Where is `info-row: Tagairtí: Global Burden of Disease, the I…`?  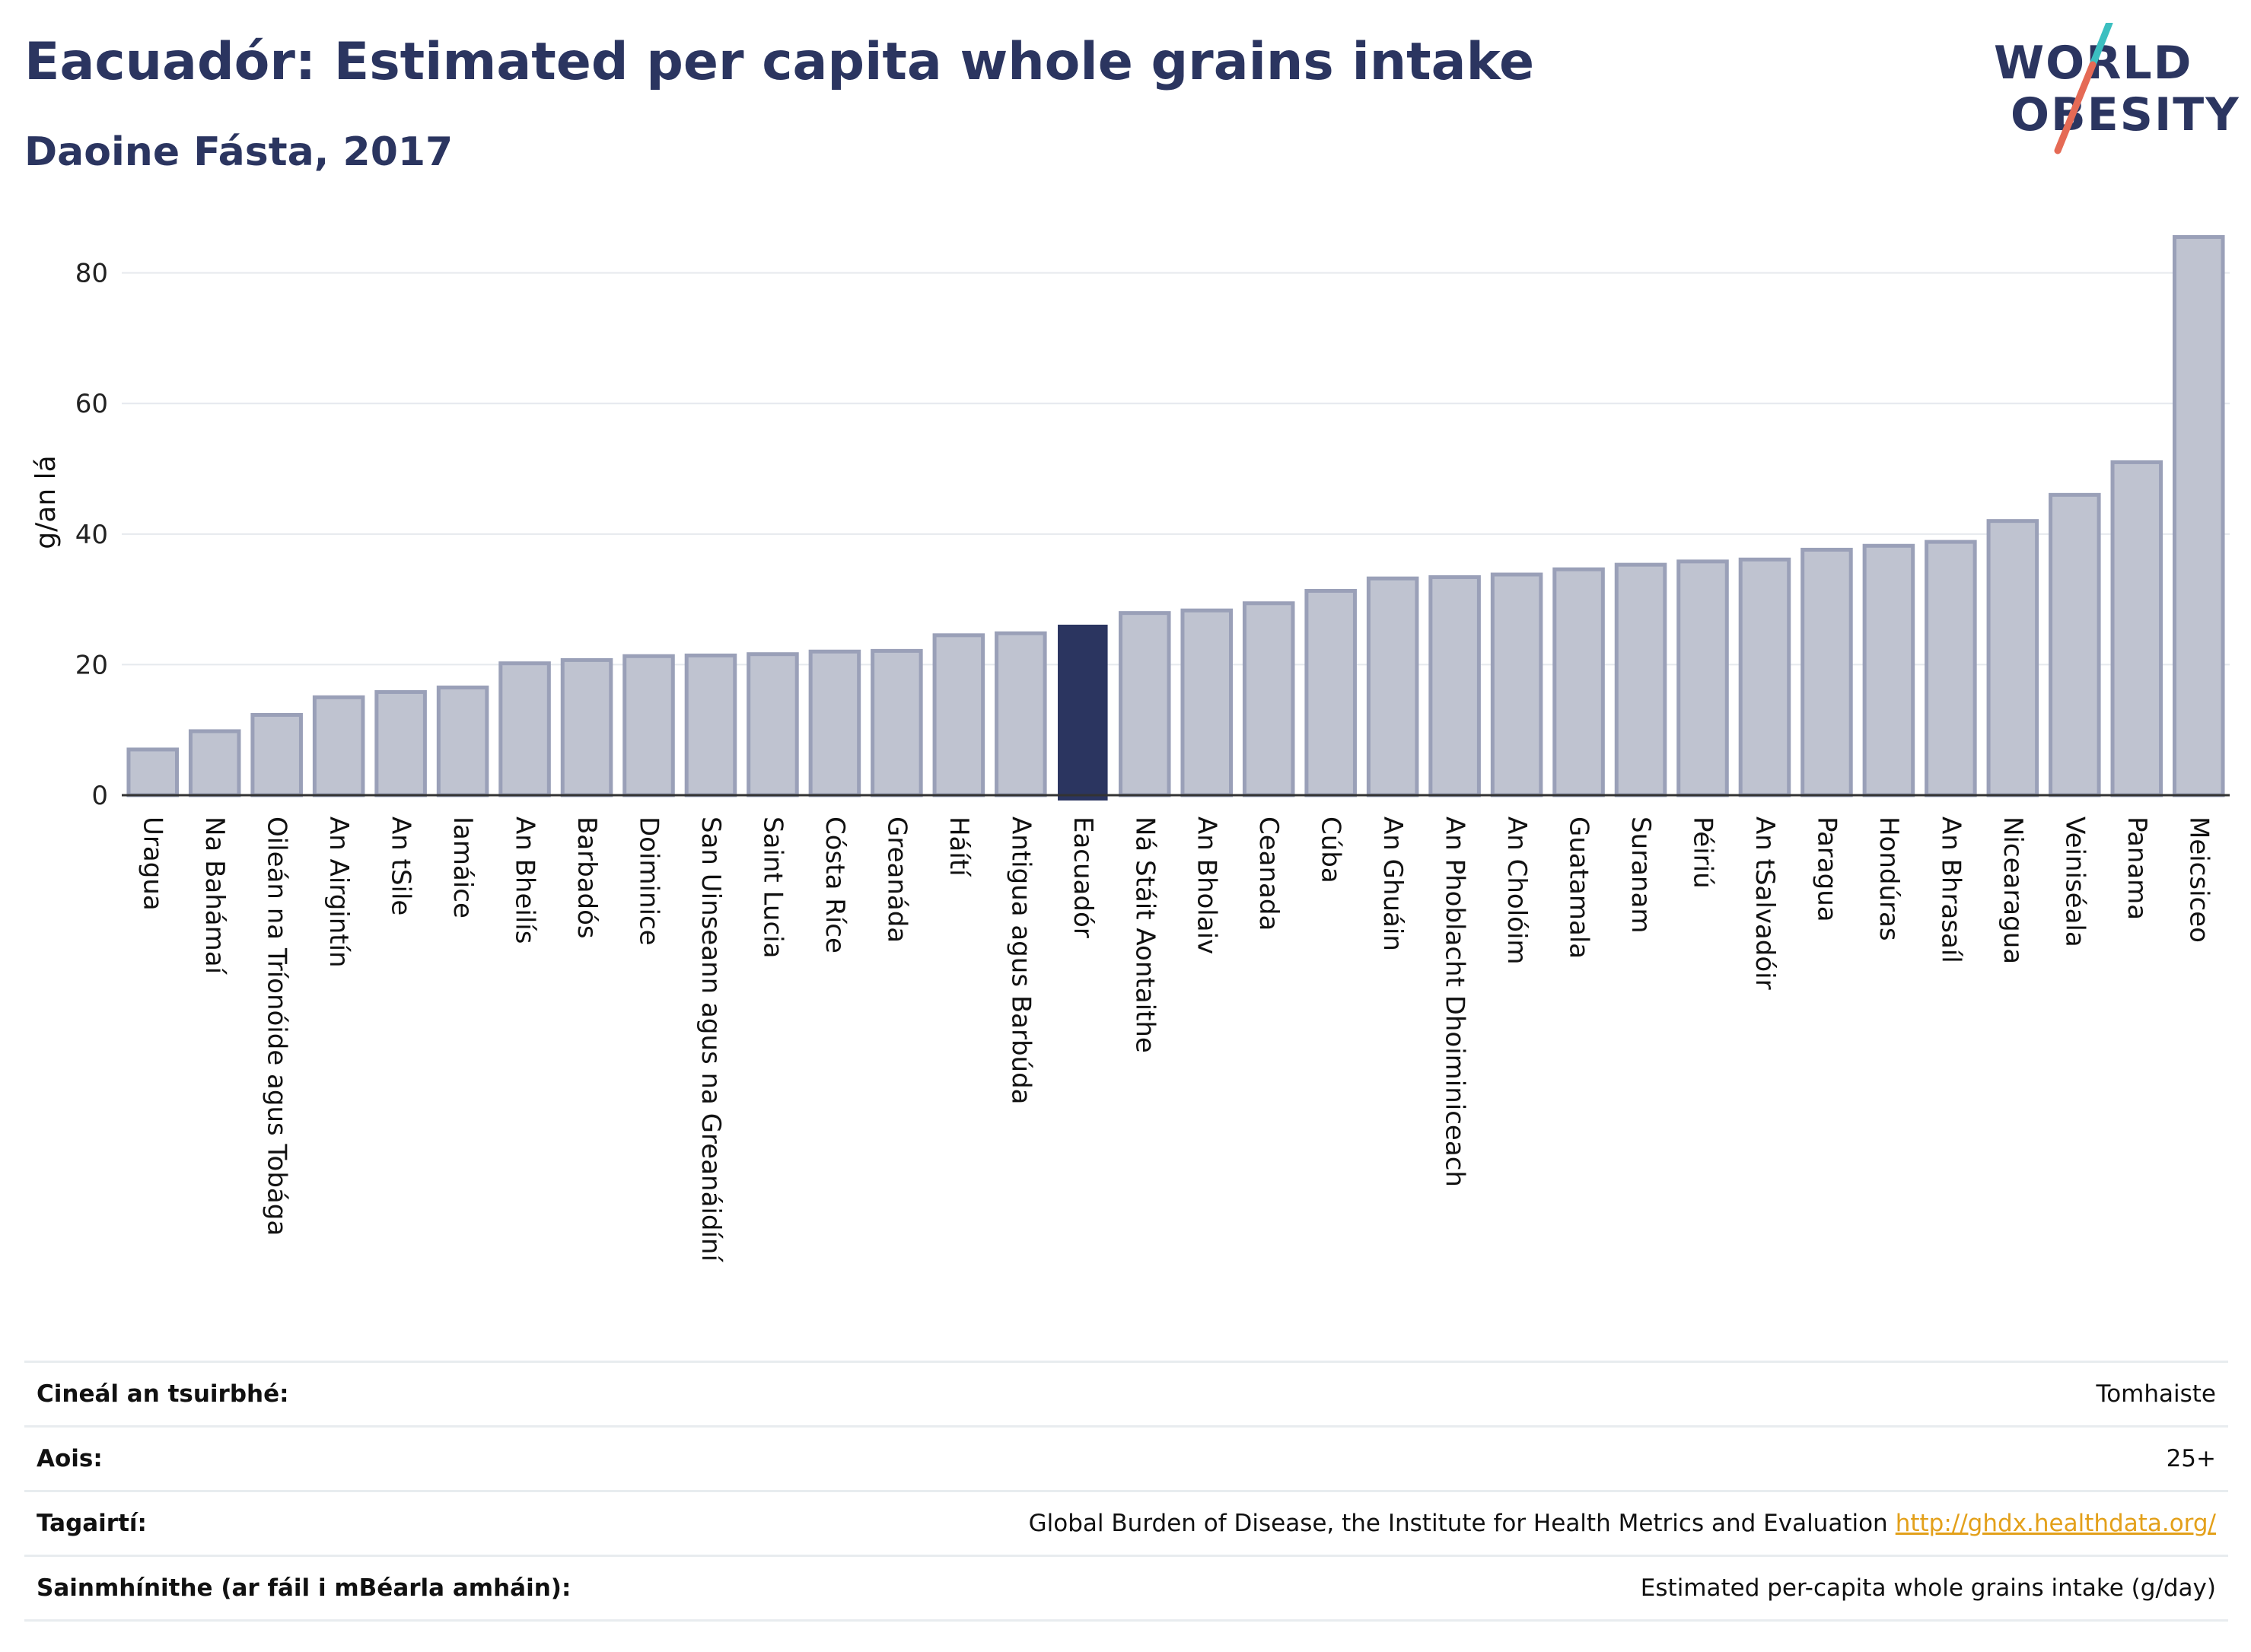 info-row: Tagairtí: Global Burden of Disease, the I… is located at coordinates (1126, 1522).